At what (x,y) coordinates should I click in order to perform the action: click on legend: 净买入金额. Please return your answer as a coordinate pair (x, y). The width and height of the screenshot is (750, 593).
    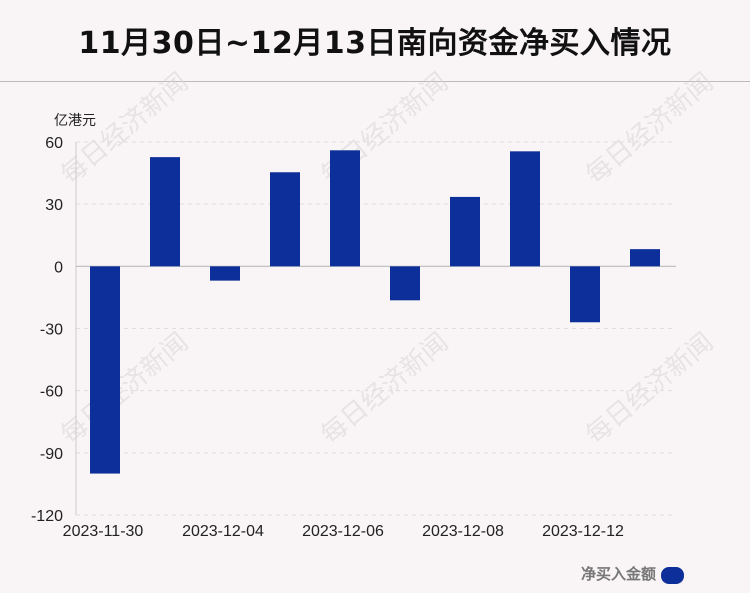
    Looking at the image, I should click on (632, 574).